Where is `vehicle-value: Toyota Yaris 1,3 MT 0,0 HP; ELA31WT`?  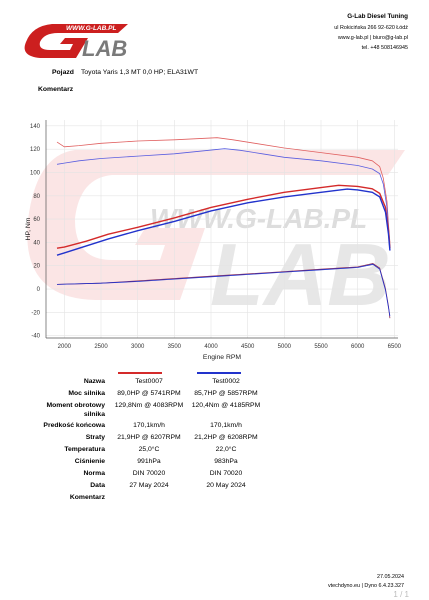
vehicle-value: Toyota Yaris 1,3 MT 0,0 HP; ELA31WT is located at coordinates (140, 72).